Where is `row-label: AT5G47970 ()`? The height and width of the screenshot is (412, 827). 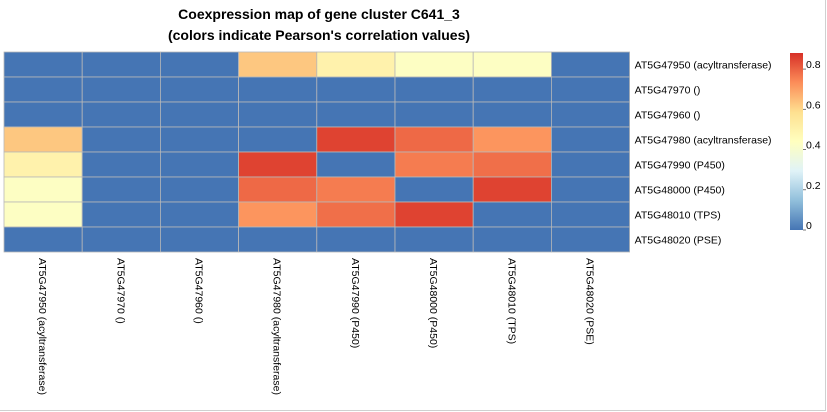 row-label: AT5G47970 () is located at coordinates (668, 91).